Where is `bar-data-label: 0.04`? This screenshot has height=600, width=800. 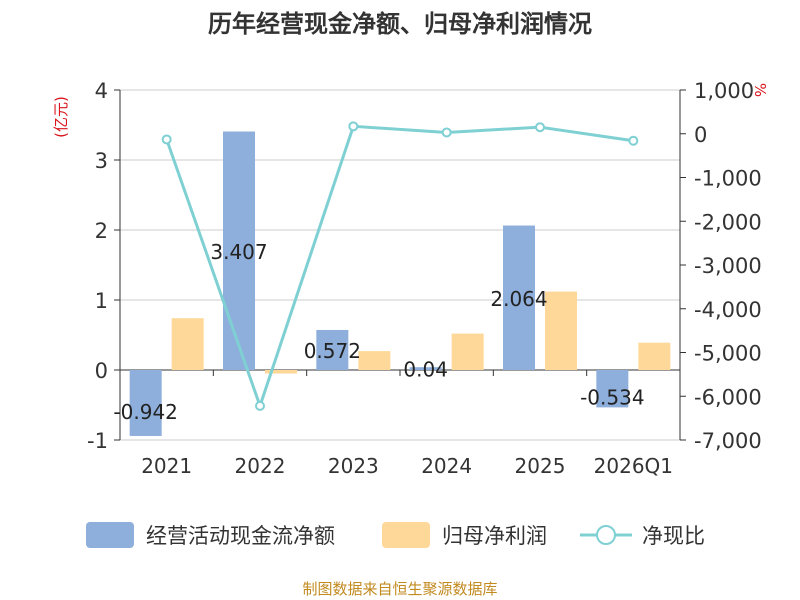 bar-data-label: 0.04 is located at coordinates (425, 370).